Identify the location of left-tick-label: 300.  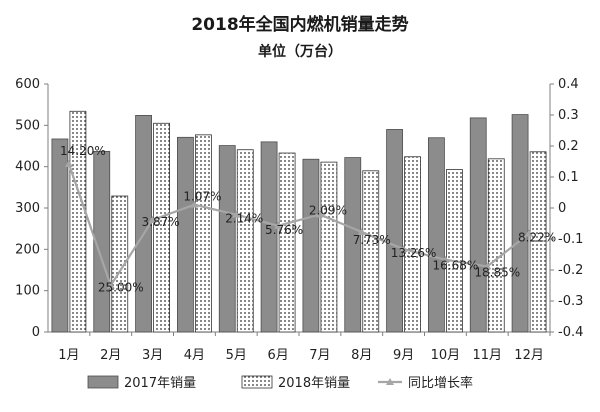
(27, 208).